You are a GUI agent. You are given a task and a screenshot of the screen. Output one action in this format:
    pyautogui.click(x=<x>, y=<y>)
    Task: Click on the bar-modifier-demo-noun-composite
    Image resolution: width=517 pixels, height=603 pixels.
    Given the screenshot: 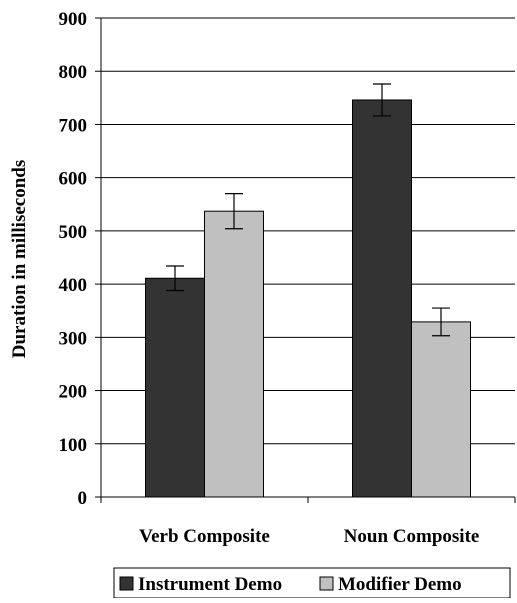 What is the action you would take?
    pyautogui.click(x=441, y=409)
    